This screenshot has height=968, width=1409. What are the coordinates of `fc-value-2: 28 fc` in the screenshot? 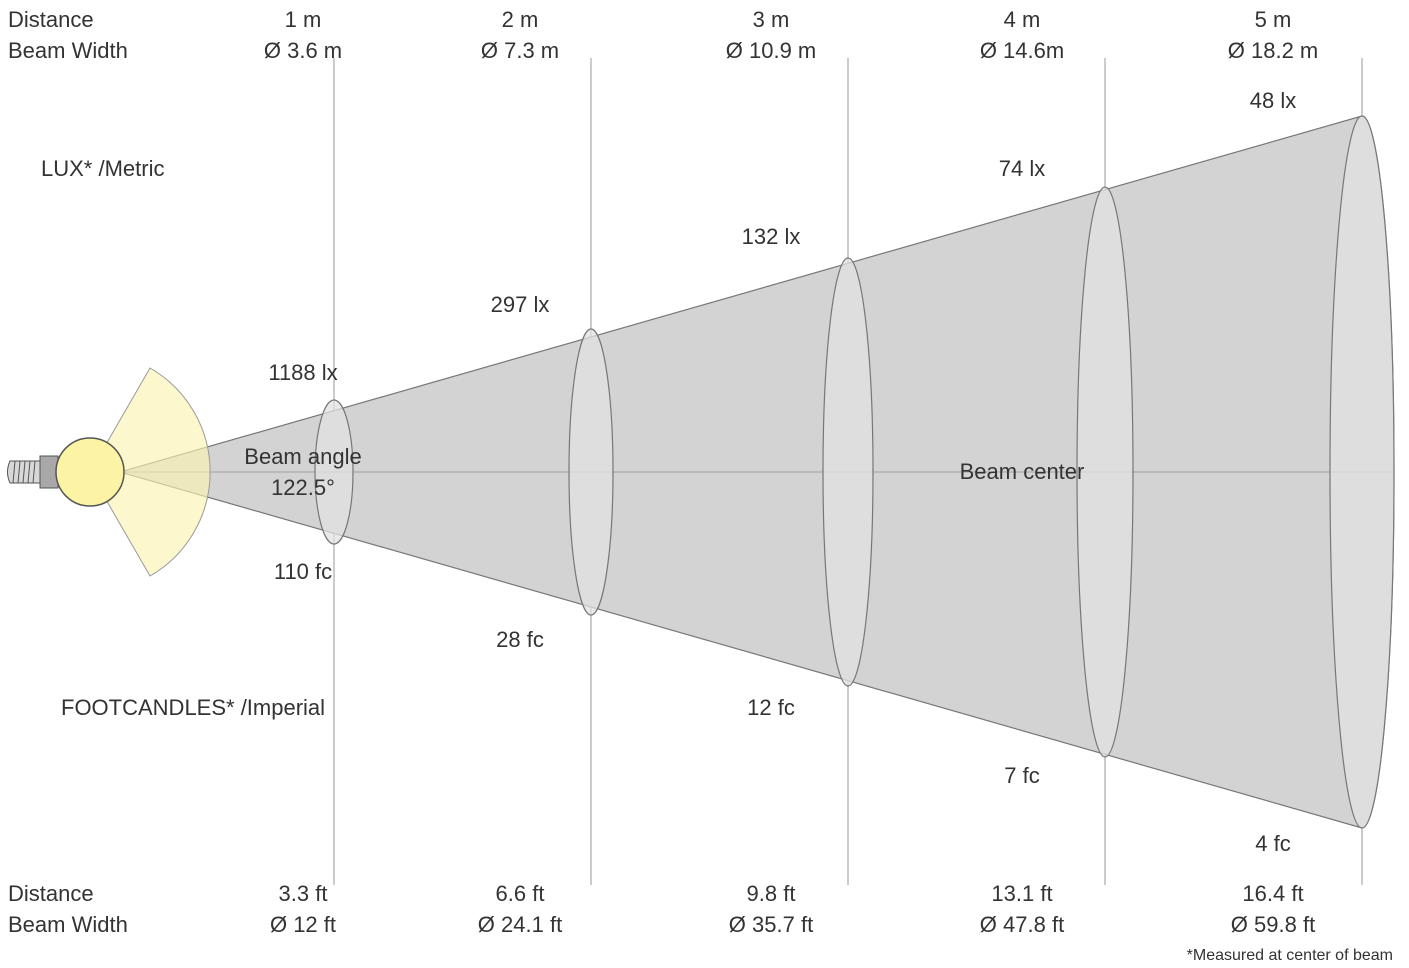 It's located at (520, 639).